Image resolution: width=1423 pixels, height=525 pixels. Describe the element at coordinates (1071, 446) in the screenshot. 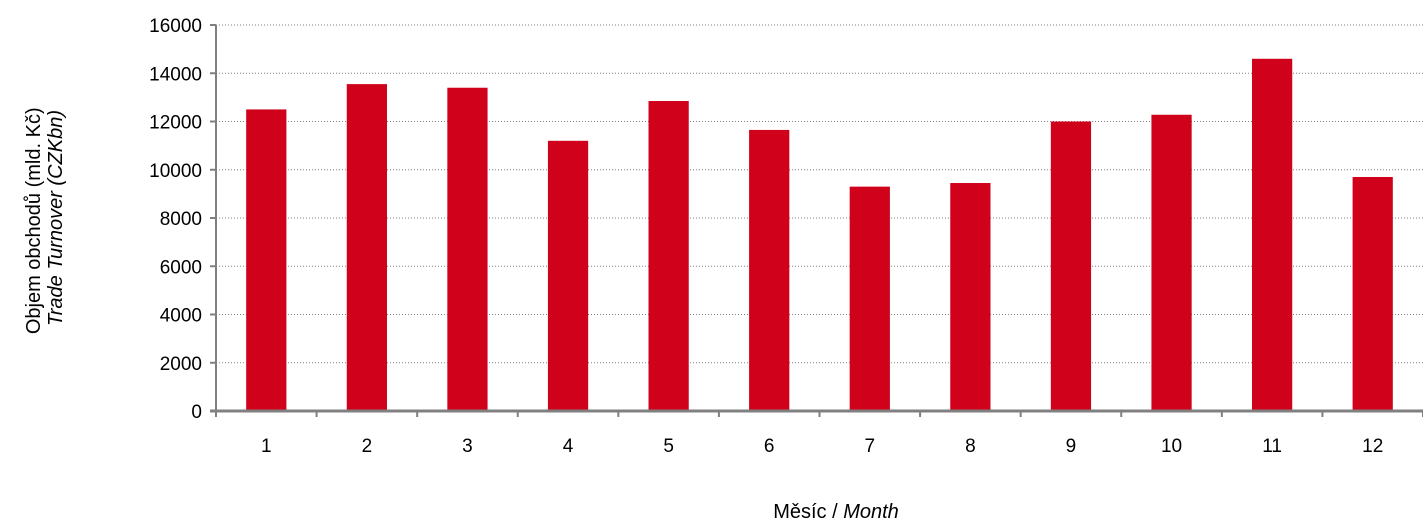

I see `x-tick-label: 9` at that location.